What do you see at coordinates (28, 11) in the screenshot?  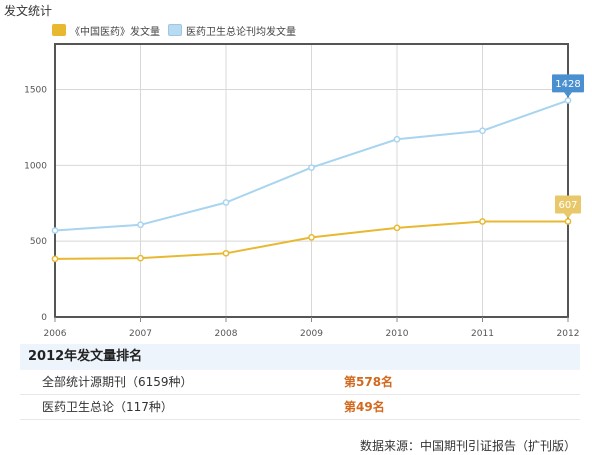 I see `chart-title: 发文统计` at bounding box center [28, 11].